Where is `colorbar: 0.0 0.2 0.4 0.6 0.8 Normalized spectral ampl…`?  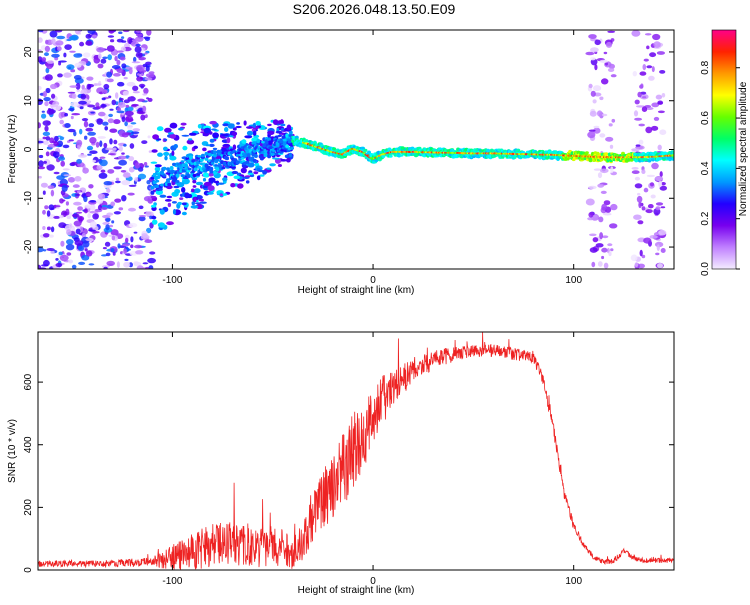 colorbar: 0.0 0.2 0.4 0.6 0.8 Normalized spectral ampl… is located at coordinates (724, 152).